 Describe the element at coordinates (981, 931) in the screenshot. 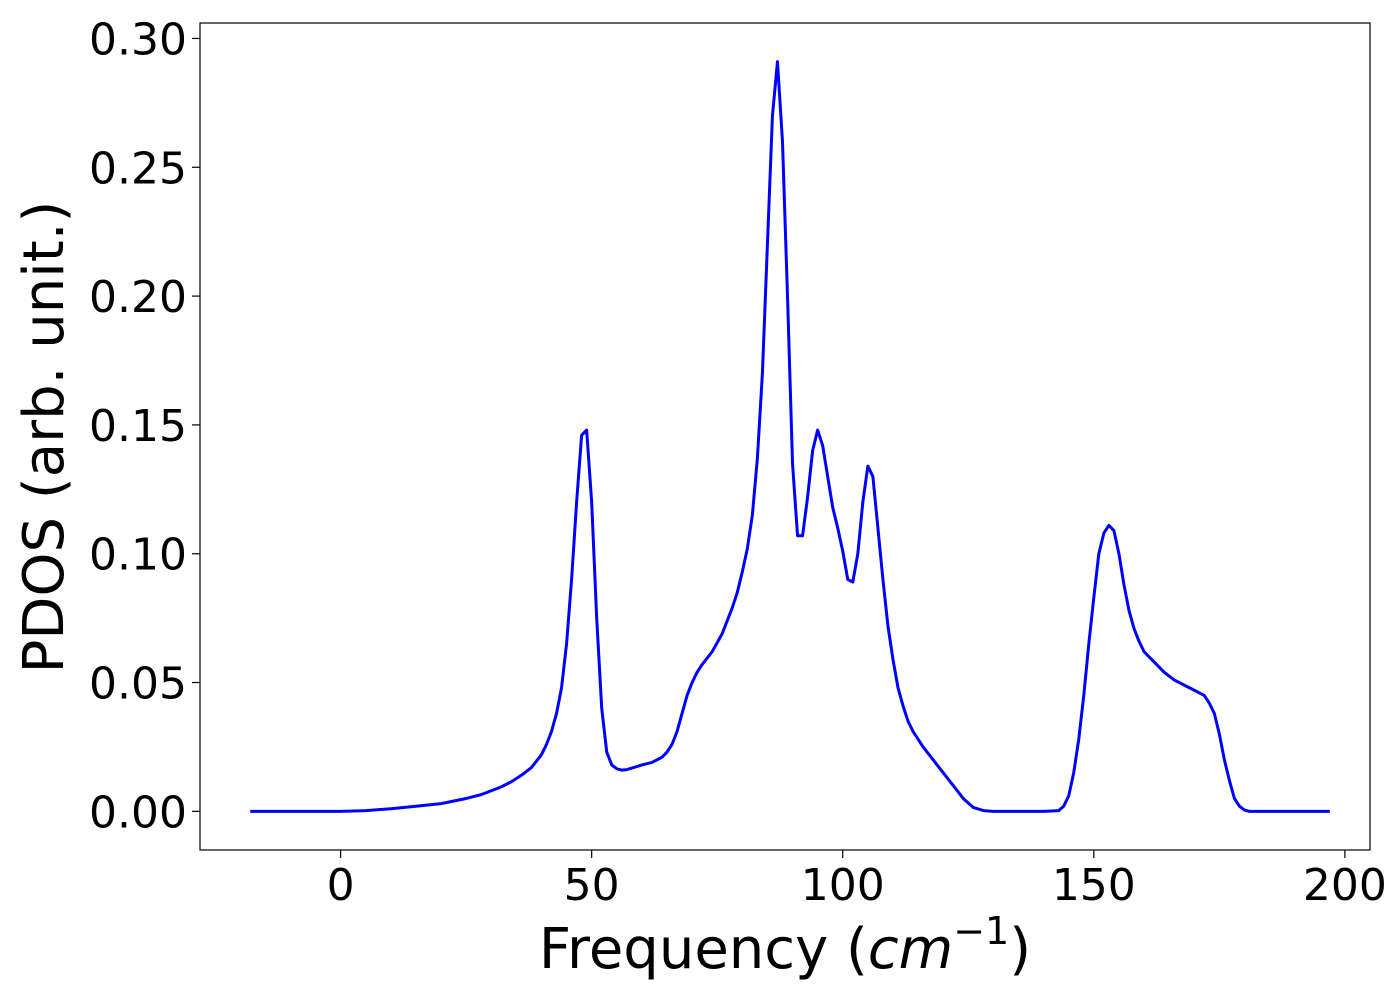

I see `x-axis-unit-exponent: −1` at that location.